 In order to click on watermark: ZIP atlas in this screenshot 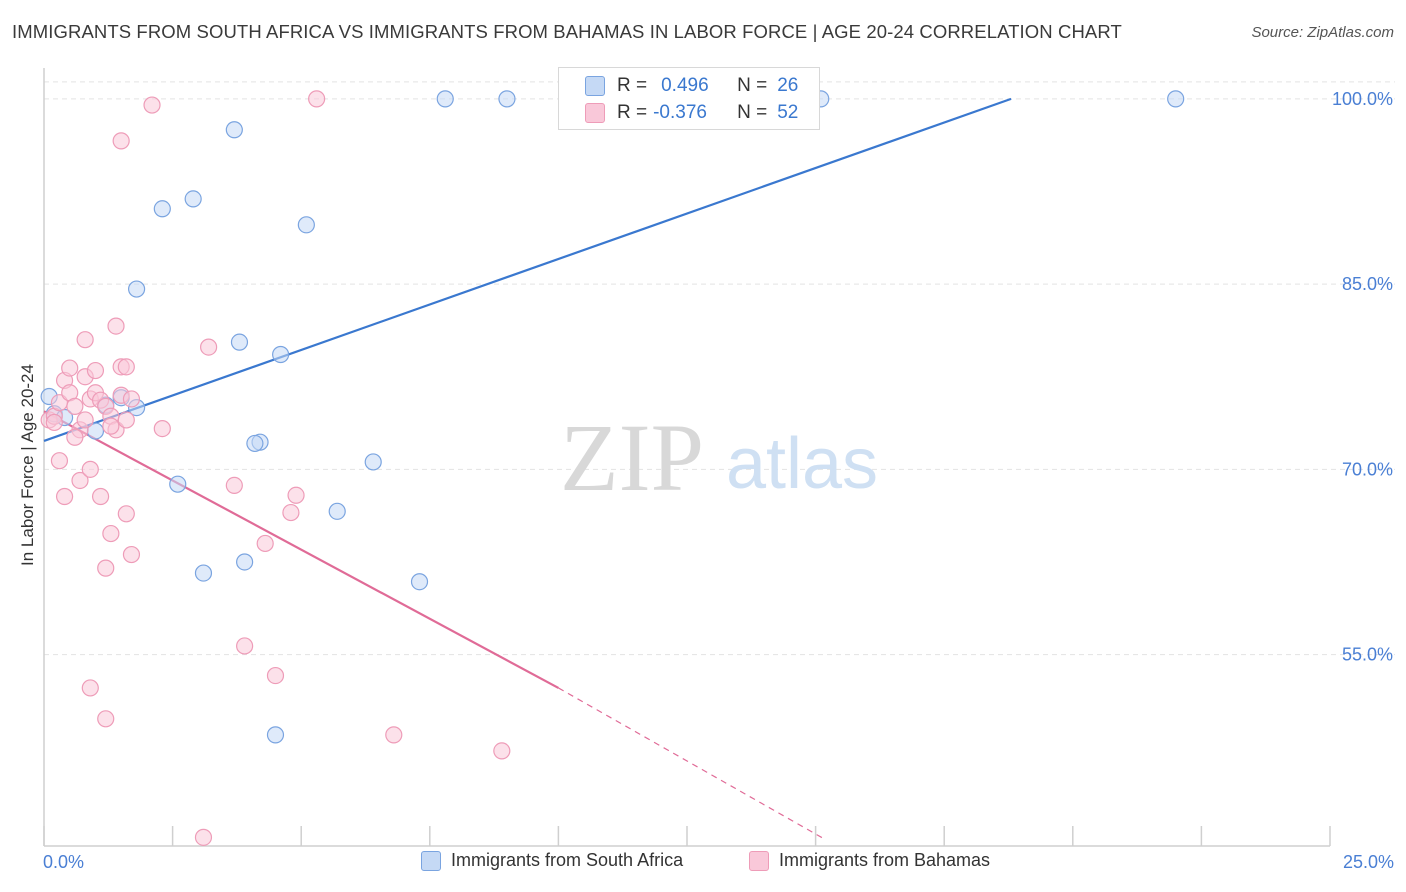, I will do `click(719, 457)`.